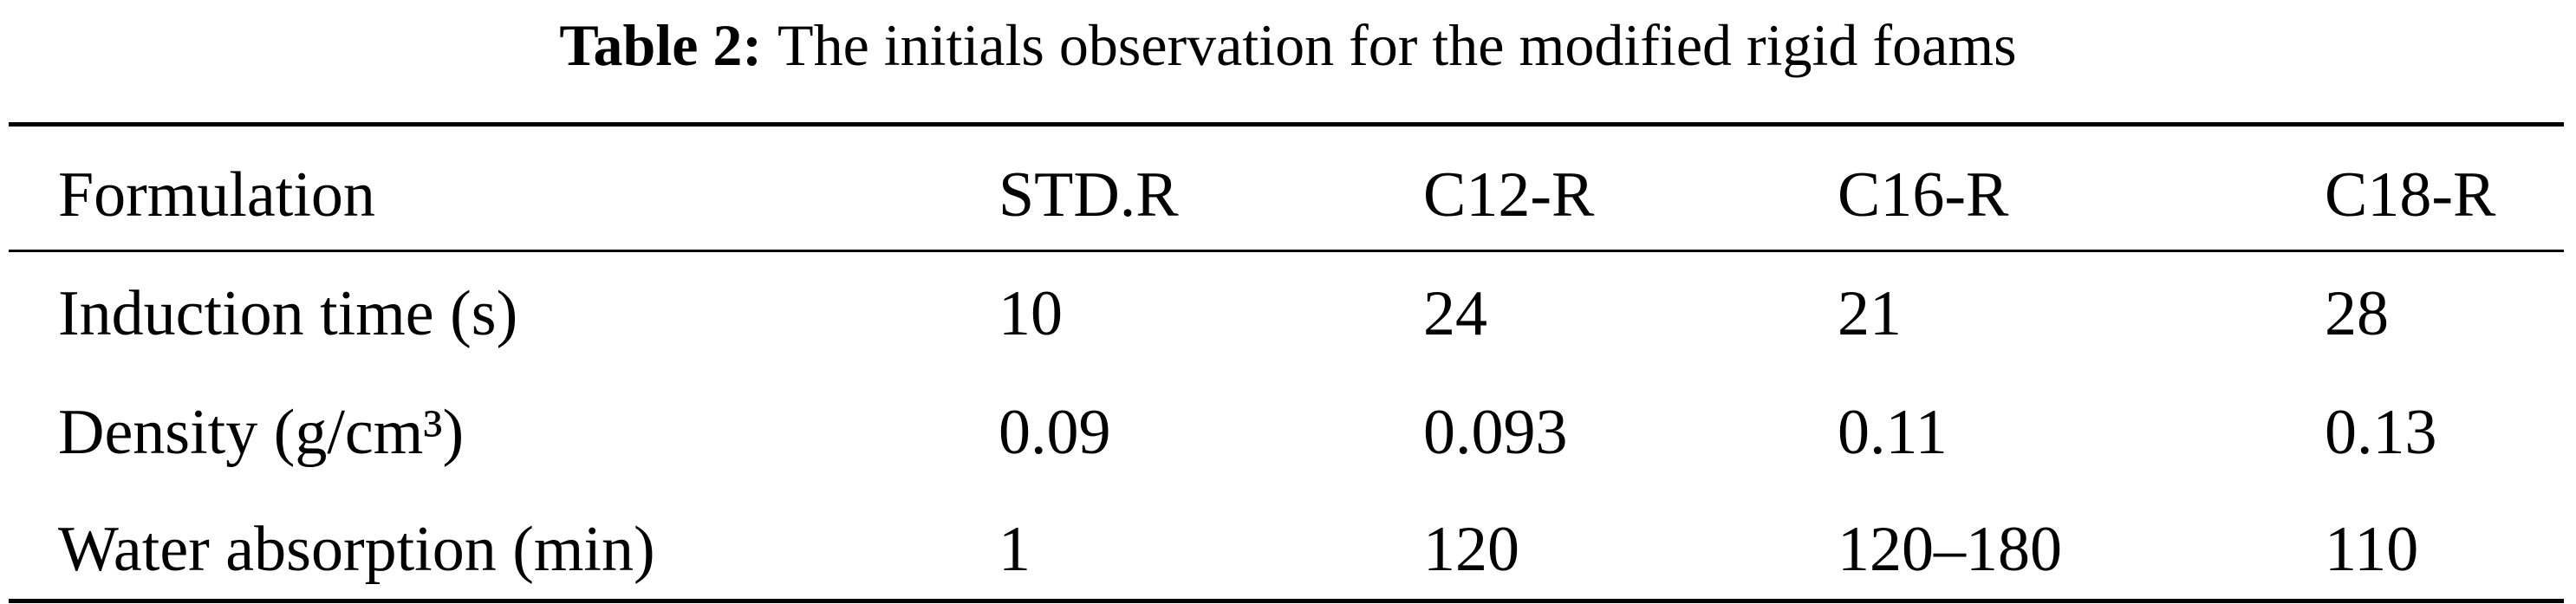 The height and width of the screenshot is (604, 2576). What do you see at coordinates (1950, 550) in the screenshot?
I see `table-cell: 120–180` at bounding box center [1950, 550].